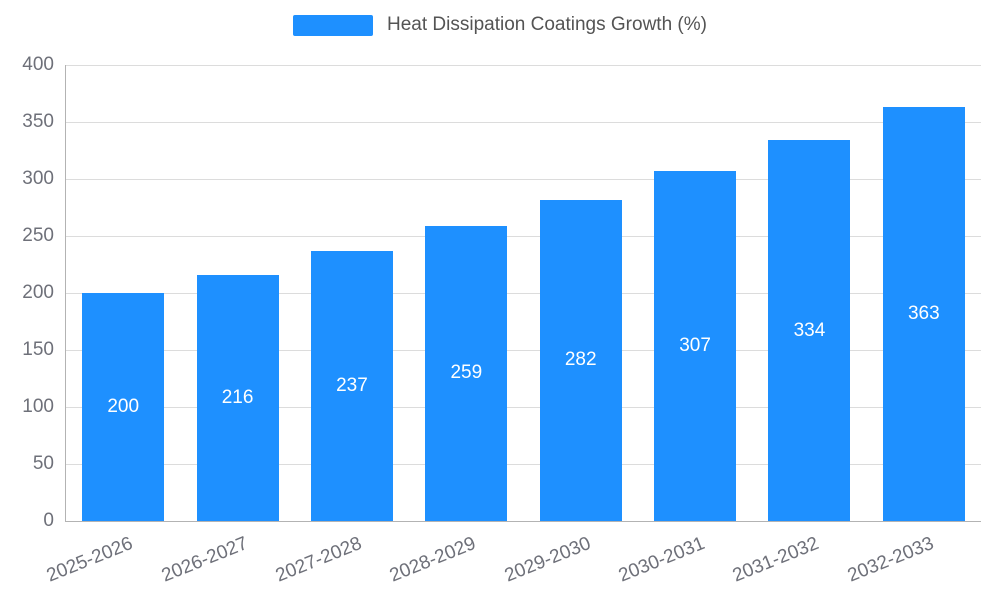 The height and width of the screenshot is (600, 1000). I want to click on bar-value-label: 363, so click(923, 314).